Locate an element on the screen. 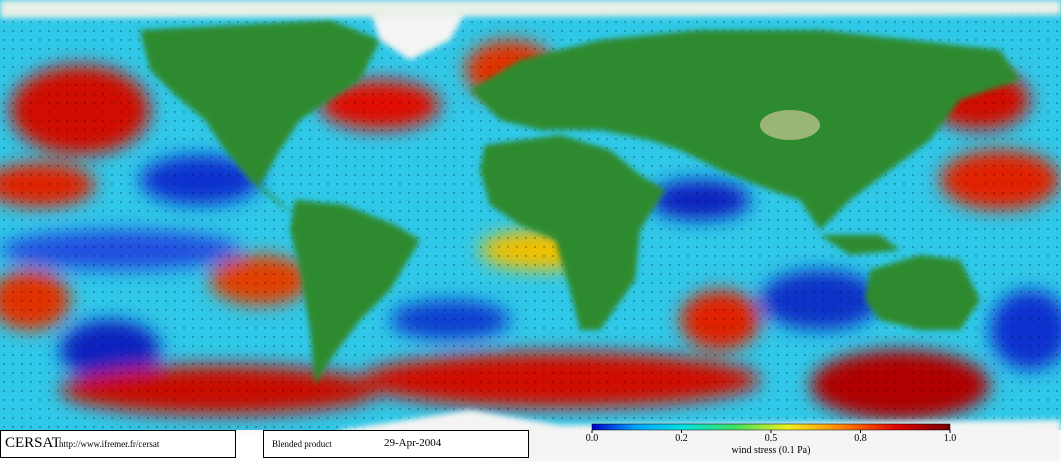 The image size is (1061, 462). colorbar-label: wind stress (0.1 Pa) is located at coordinates (771, 450).